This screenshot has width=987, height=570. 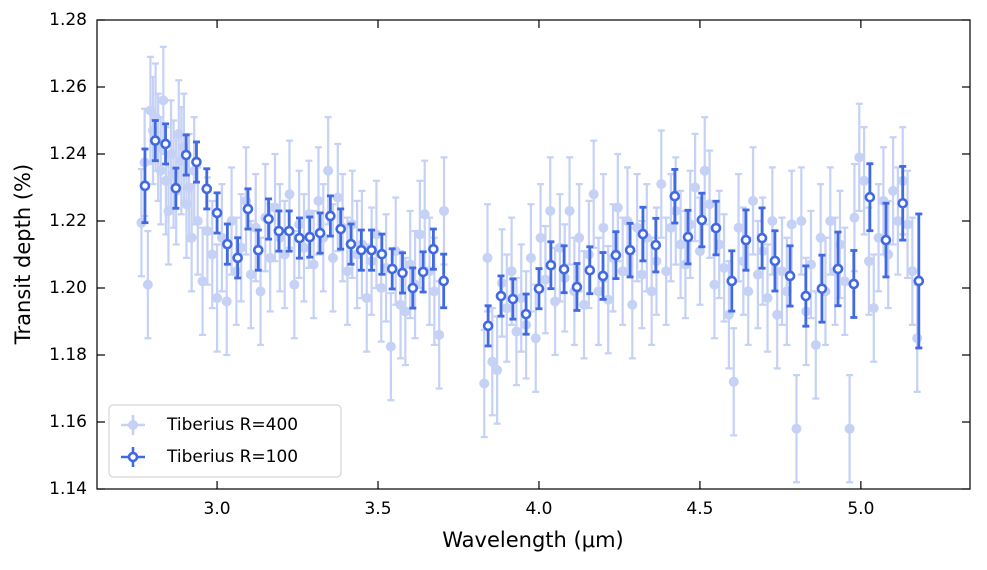 I want to click on y-tick-label: 1.14, so click(x=68, y=489).